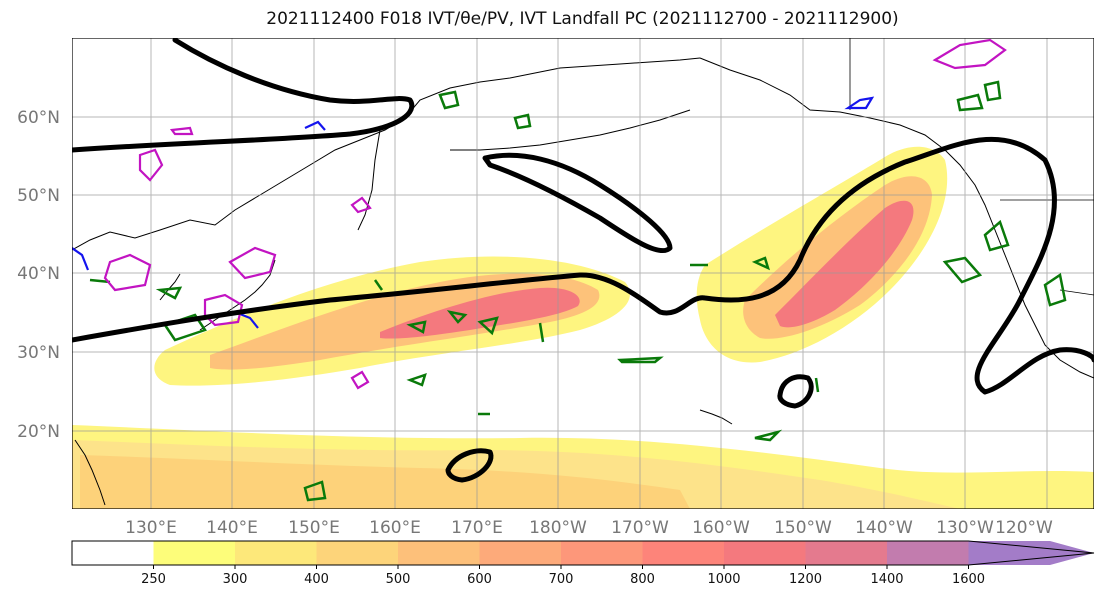  What do you see at coordinates (153, 579) in the screenshot?
I see `colorbar-tick-label: 250` at bounding box center [153, 579].